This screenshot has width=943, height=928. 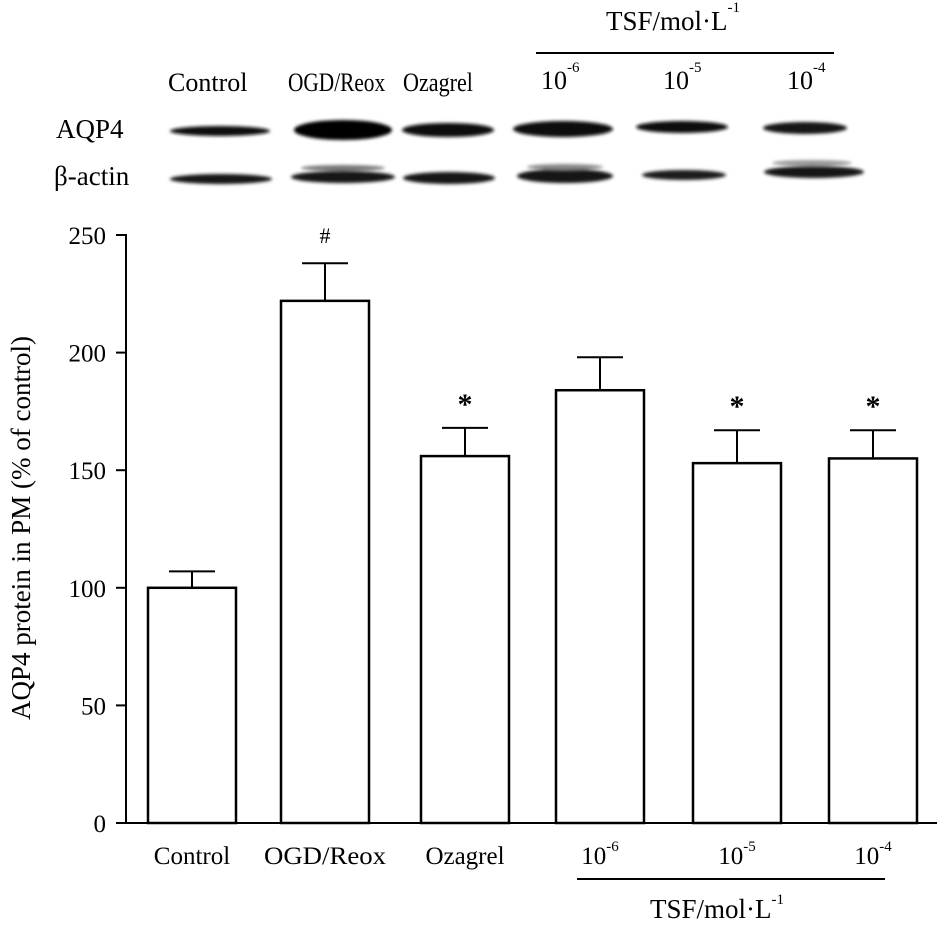 I want to click on tsf-group-label-bottom: TSF/mol·L-1, so click(x=717, y=908).